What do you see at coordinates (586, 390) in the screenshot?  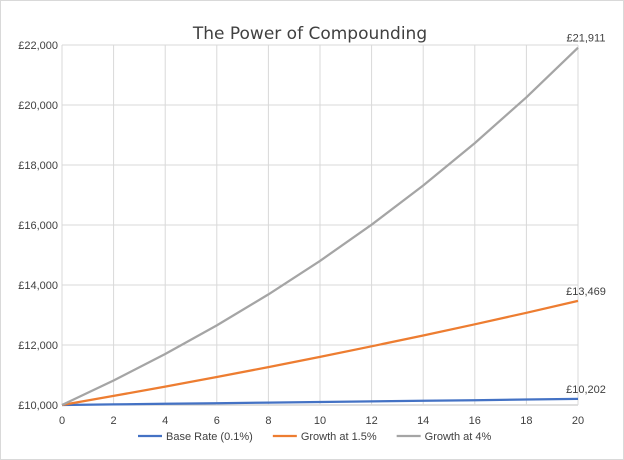 I see `data-label: £10,202` at bounding box center [586, 390].